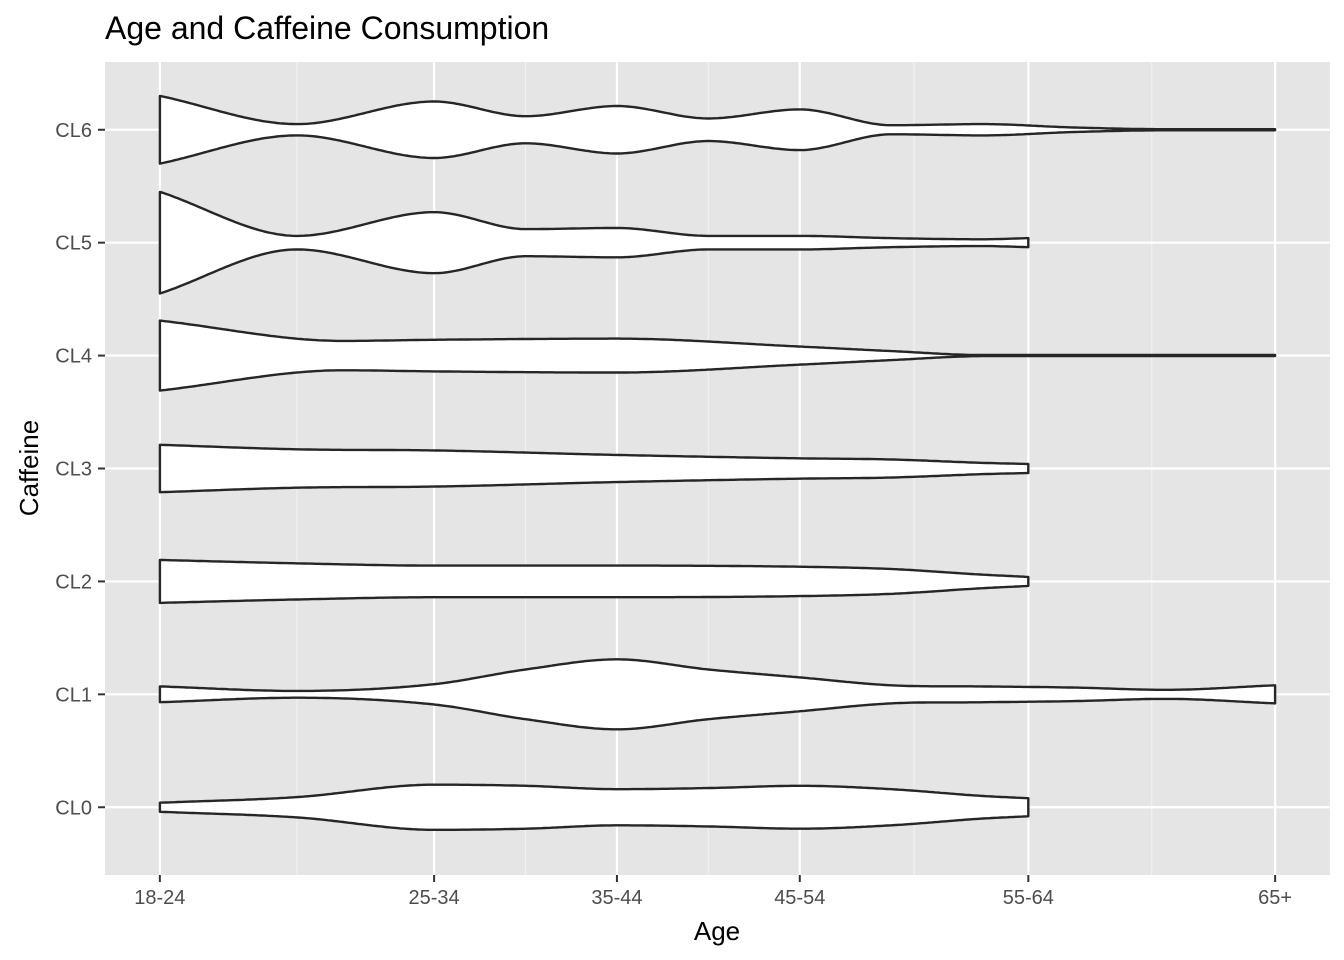  What do you see at coordinates (594, 242) in the screenshot?
I see `violin-cl5` at bounding box center [594, 242].